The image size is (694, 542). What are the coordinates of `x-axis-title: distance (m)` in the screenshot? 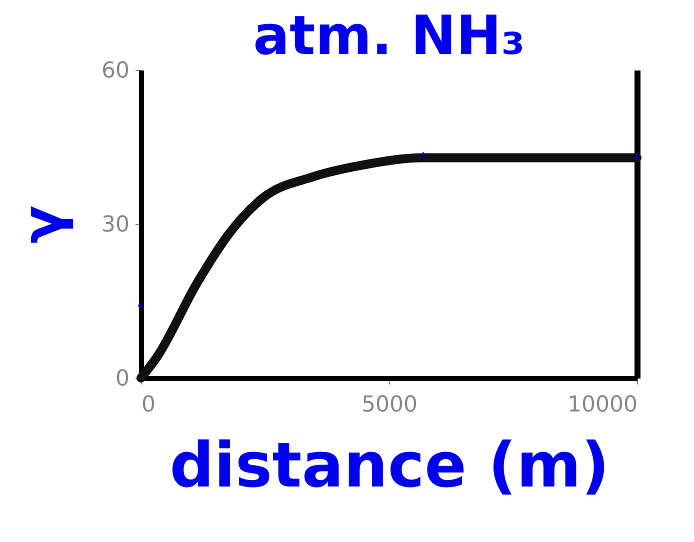 It's located at (390, 465).